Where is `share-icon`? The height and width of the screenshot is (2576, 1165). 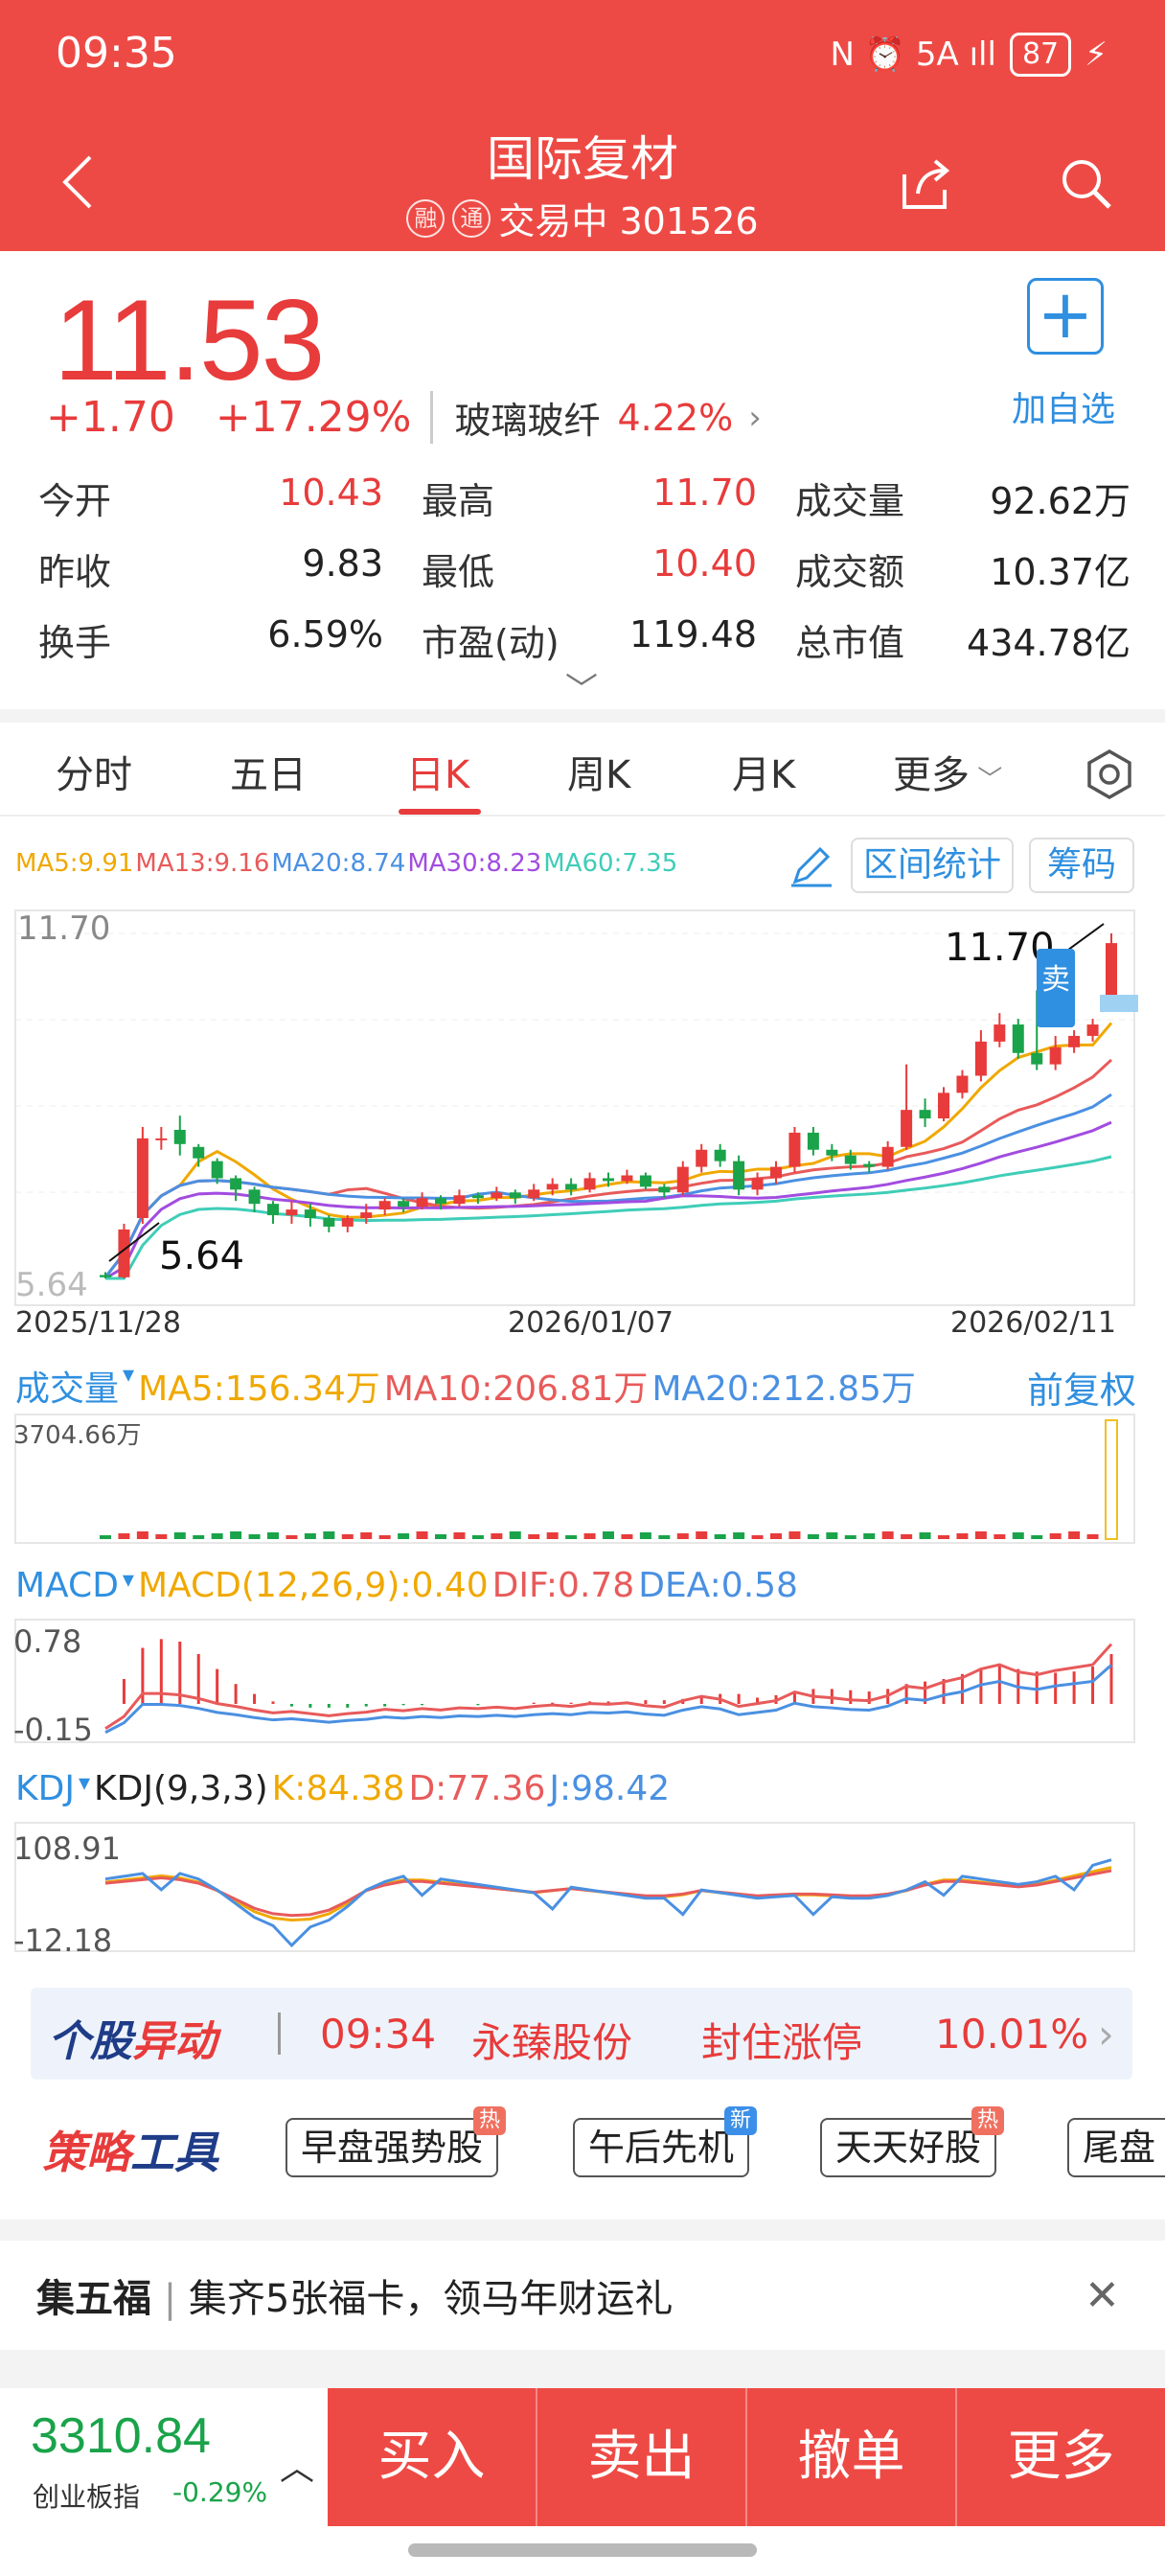
share-icon is located at coordinates (925, 184).